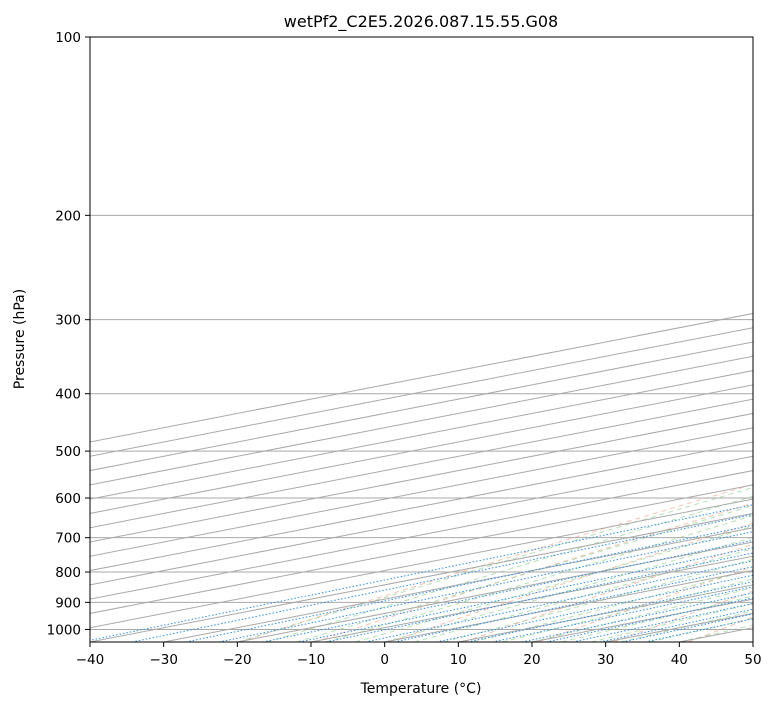 The height and width of the screenshot is (708, 775). Describe the element at coordinates (679, 660) in the screenshot. I see `x-tick-label: 40` at that location.